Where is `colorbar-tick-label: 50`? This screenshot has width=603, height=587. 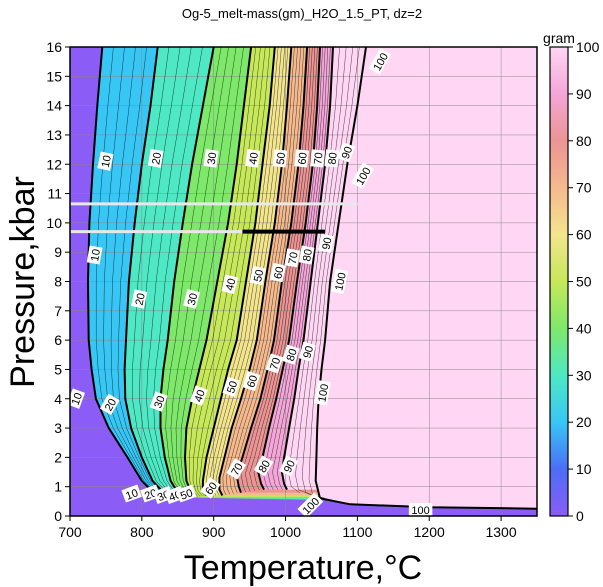
colorbar-tick-label: 50 is located at coordinates (584, 282).